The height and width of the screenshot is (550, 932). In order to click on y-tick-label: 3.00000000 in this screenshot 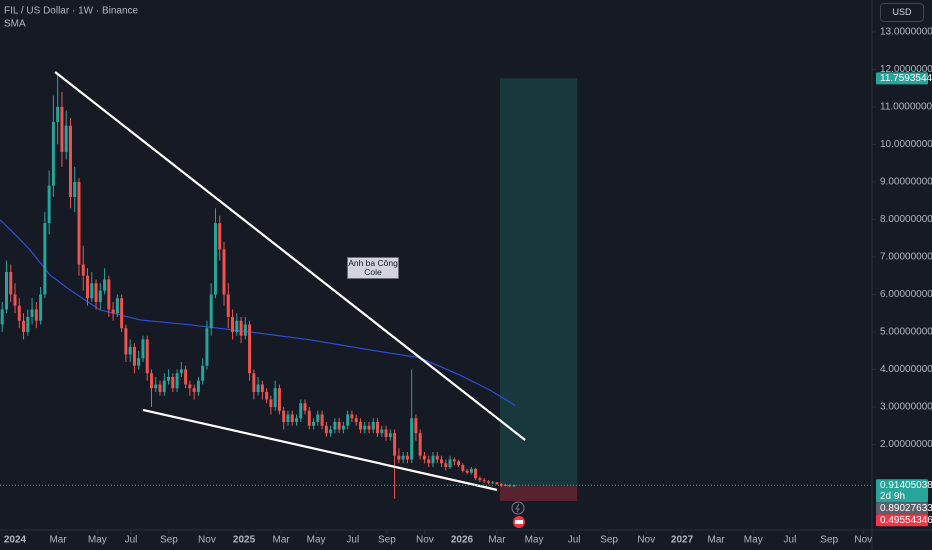, I will do `click(906, 407)`.